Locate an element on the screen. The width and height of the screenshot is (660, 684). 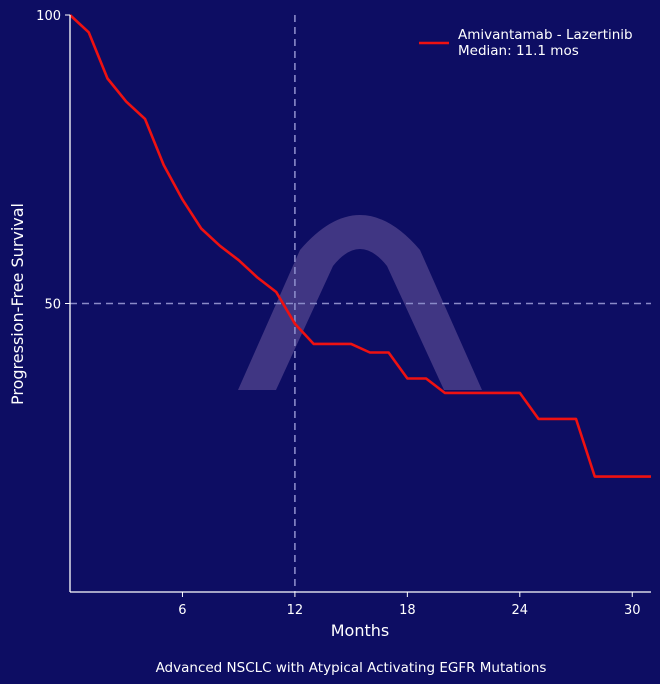
lambda-logo-watermark is located at coordinates (360, 302).